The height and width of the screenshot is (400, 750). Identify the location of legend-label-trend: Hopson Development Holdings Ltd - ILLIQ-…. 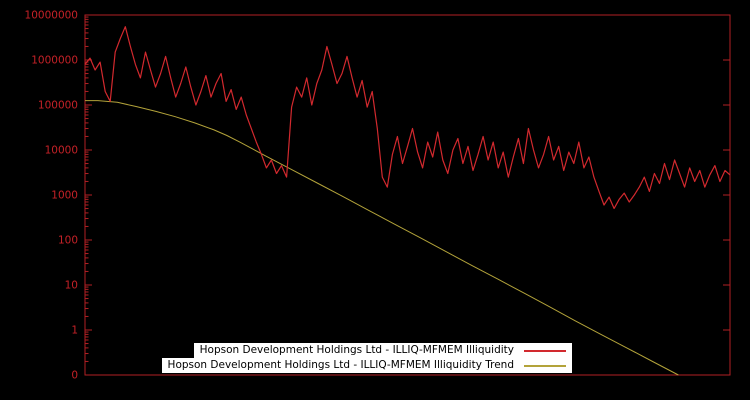
(340, 365).